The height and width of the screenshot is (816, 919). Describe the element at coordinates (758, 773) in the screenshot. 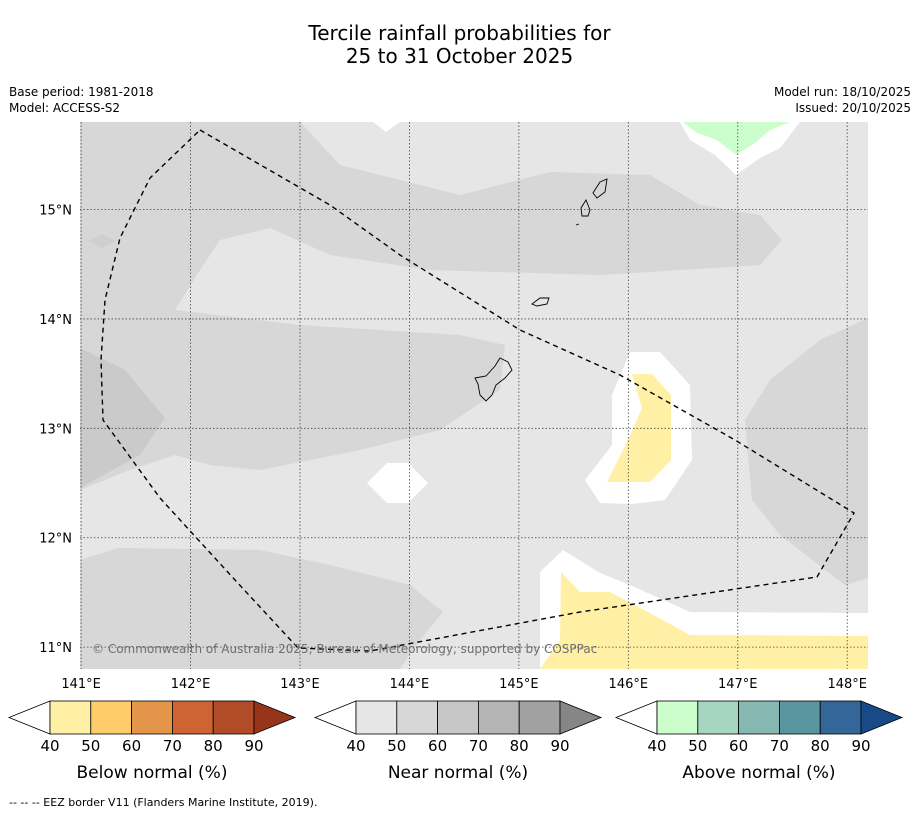

I see `legend-title: Above normal (%)` at that location.